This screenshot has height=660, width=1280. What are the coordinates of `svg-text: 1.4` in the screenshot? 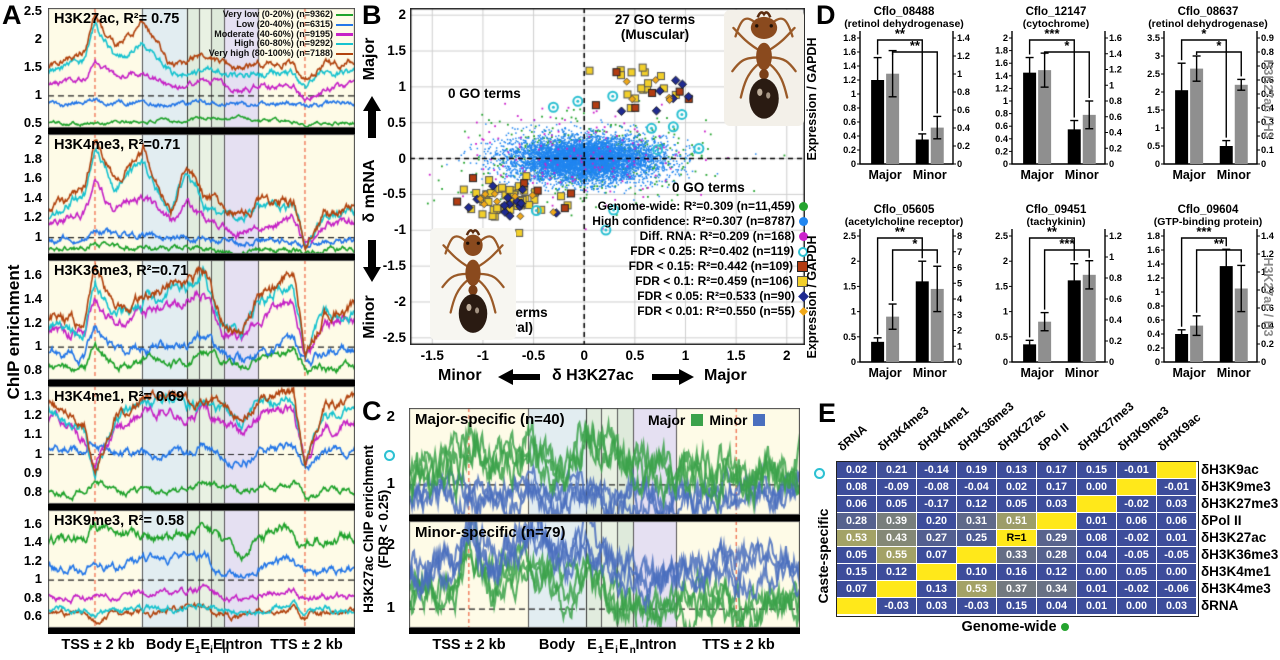 It's located at (1154, 264).